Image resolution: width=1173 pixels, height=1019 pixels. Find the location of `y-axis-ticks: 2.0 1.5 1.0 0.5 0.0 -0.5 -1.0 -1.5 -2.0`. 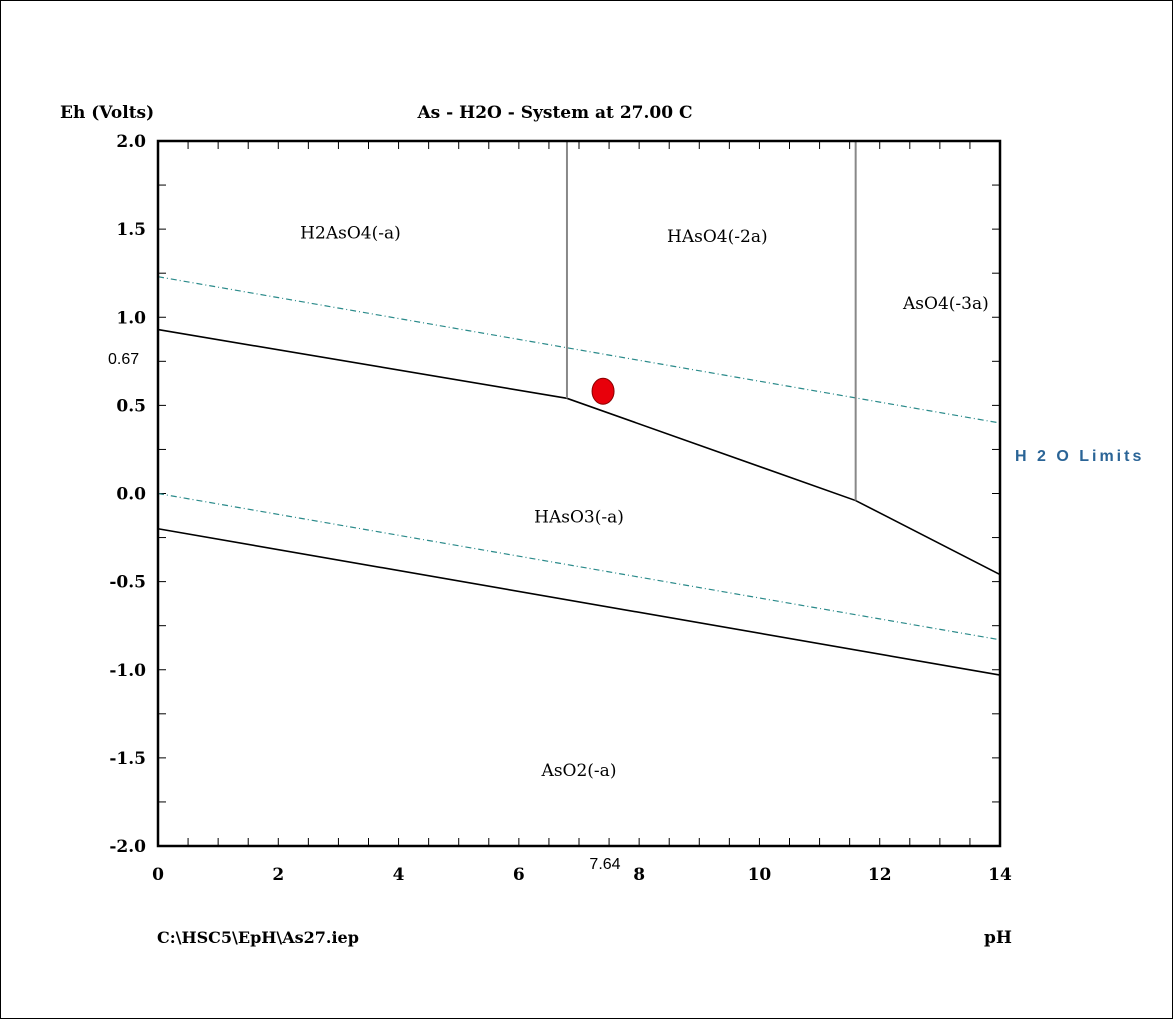

y-axis-ticks: 2.0 1.5 1.0 0.5 0.0 -0.5 -1.0 -1.5 -2.0 is located at coordinates (127, 494).